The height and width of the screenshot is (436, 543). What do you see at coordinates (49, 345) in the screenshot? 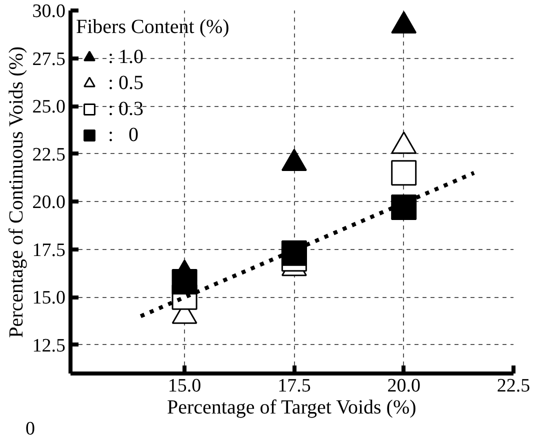
I see `y-tick-label: 12.5` at bounding box center [49, 345].